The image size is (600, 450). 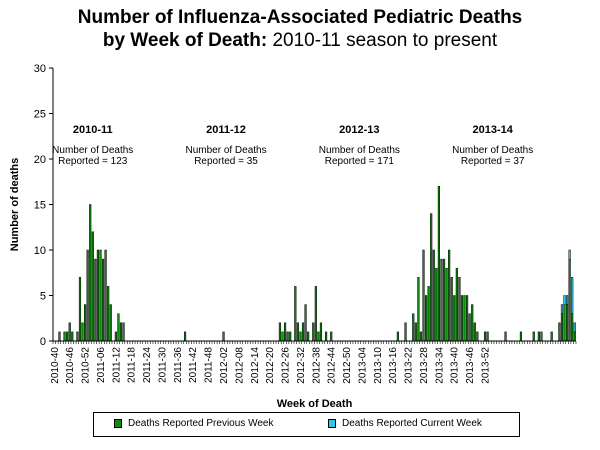 What do you see at coordinates (193, 365) in the screenshot?
I see `x-tick-label: 2011-42` at bounding box center [193, 365].